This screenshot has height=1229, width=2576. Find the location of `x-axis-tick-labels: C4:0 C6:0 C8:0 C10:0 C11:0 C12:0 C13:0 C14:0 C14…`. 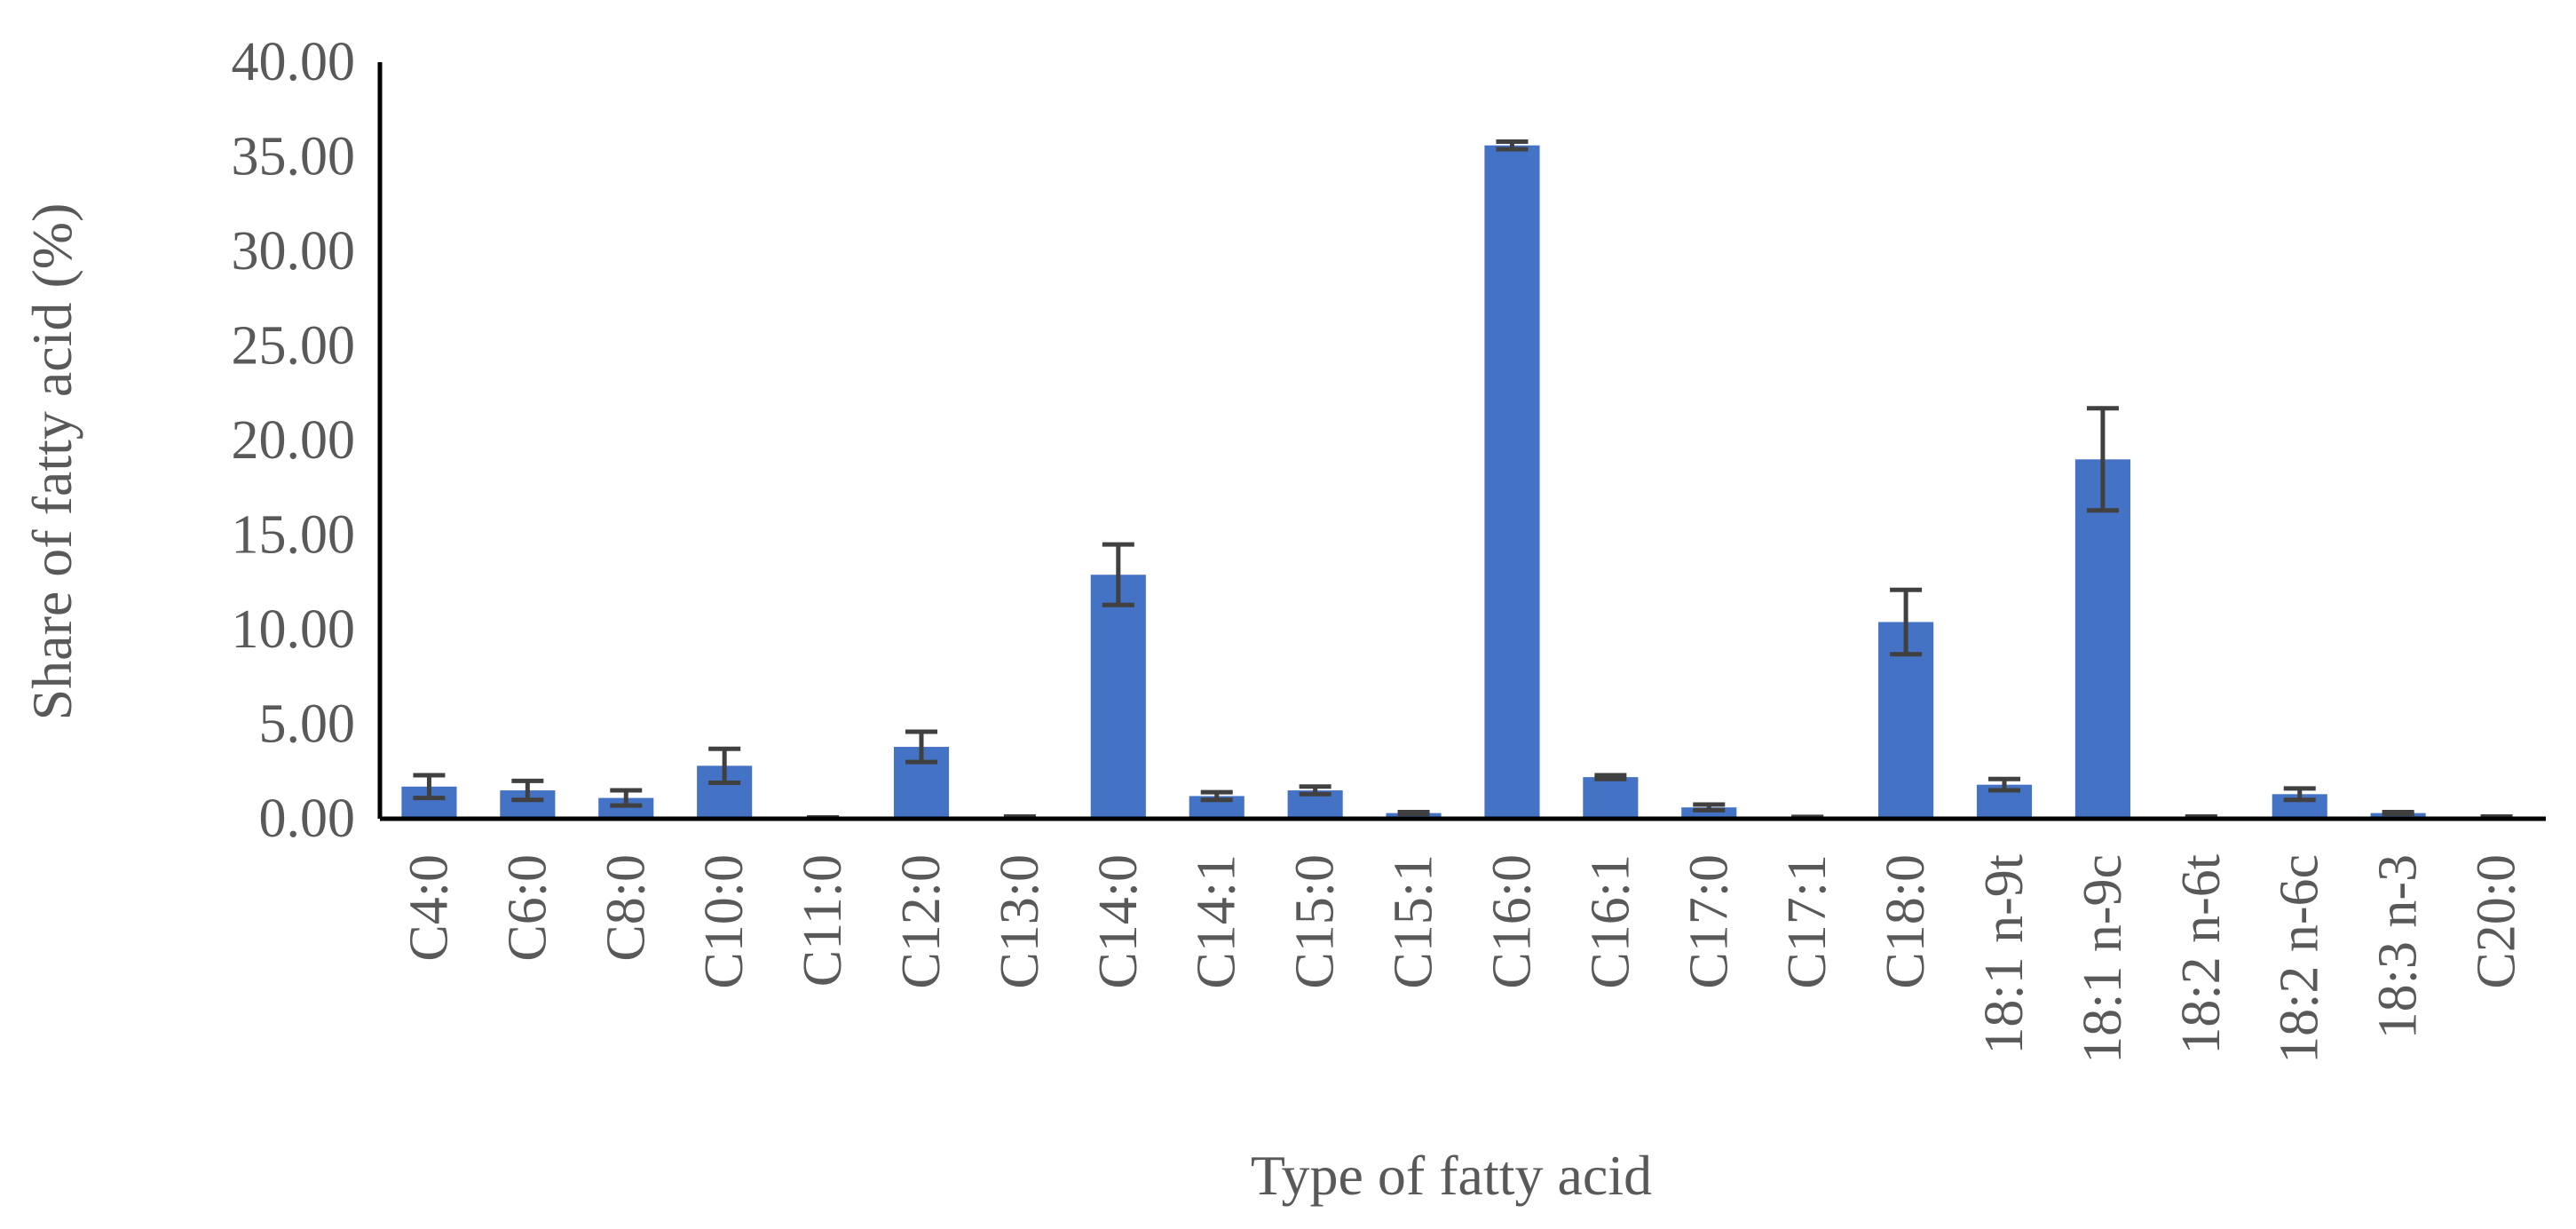

x-axis-tick-labels: C4:0 C6:0 C8:0 C10:0 C11:0 C12:0 C13:0 C14:0 C14… is located at coordinates (1462, 959).